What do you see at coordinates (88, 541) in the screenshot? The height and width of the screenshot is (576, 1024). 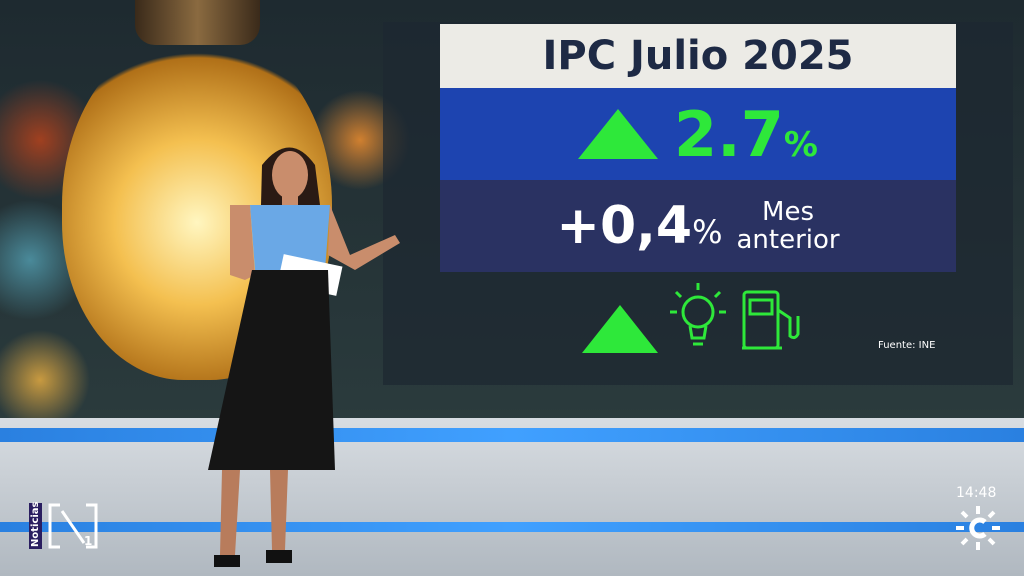 I see `svg-text: 1` at bounding box center [88, 541].